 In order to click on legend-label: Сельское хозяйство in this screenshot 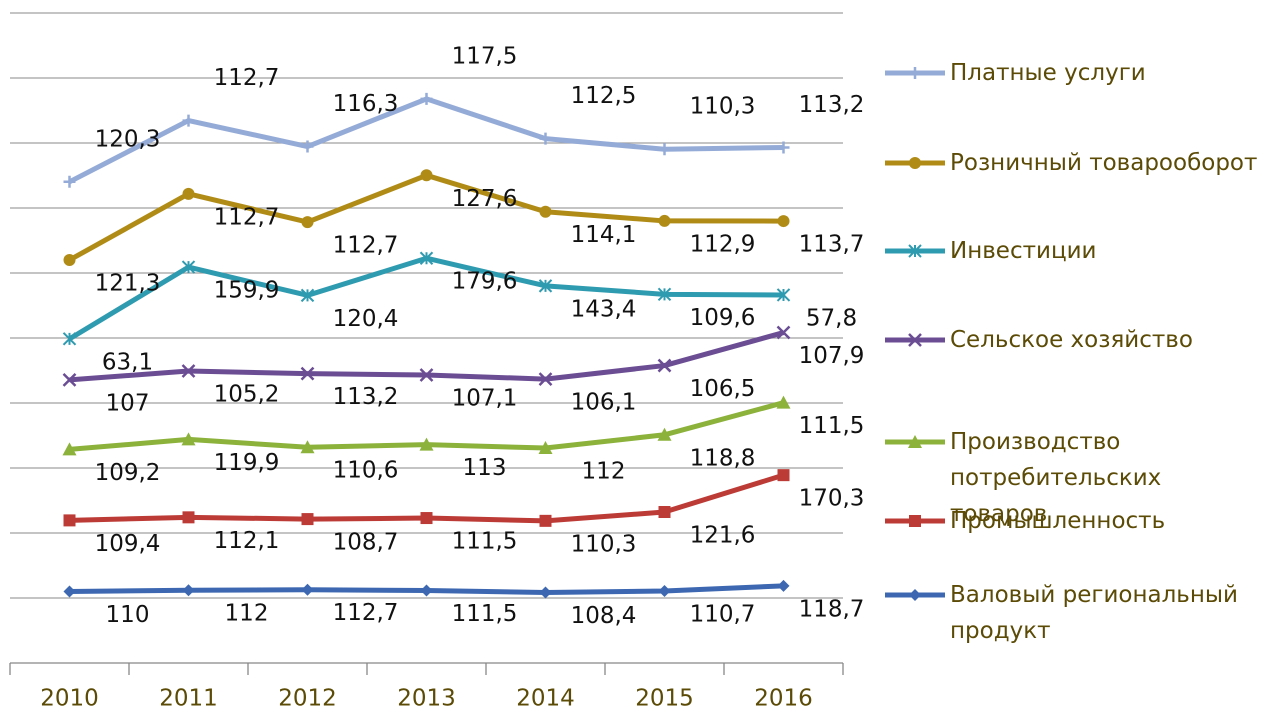, I will do `click(1071, 340)`.